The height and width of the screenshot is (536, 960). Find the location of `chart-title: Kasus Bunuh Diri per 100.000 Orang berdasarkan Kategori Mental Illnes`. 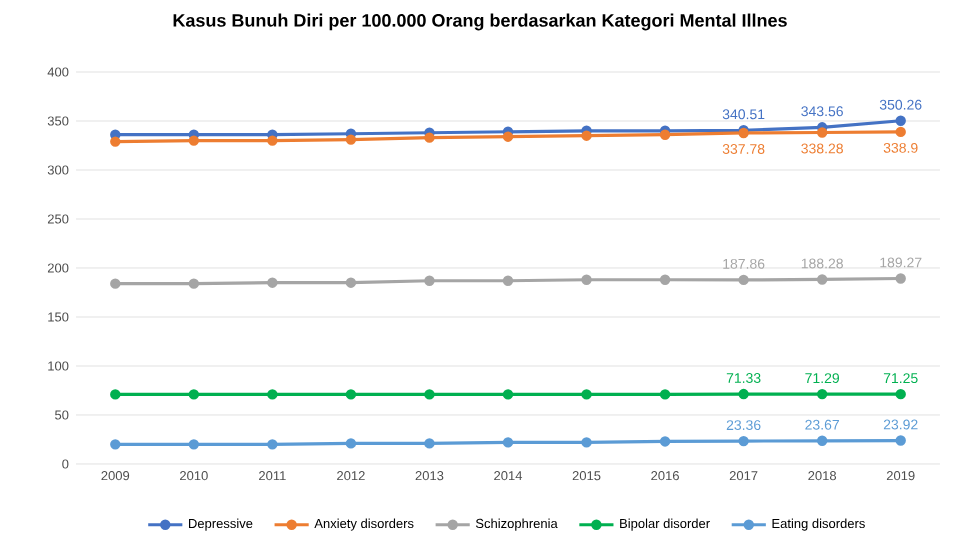

chart-title: Kasus Bunuh Diri per 100.000 Orang berdasarkan Kategori Mental Illnes is located at coordinates (480, 22).